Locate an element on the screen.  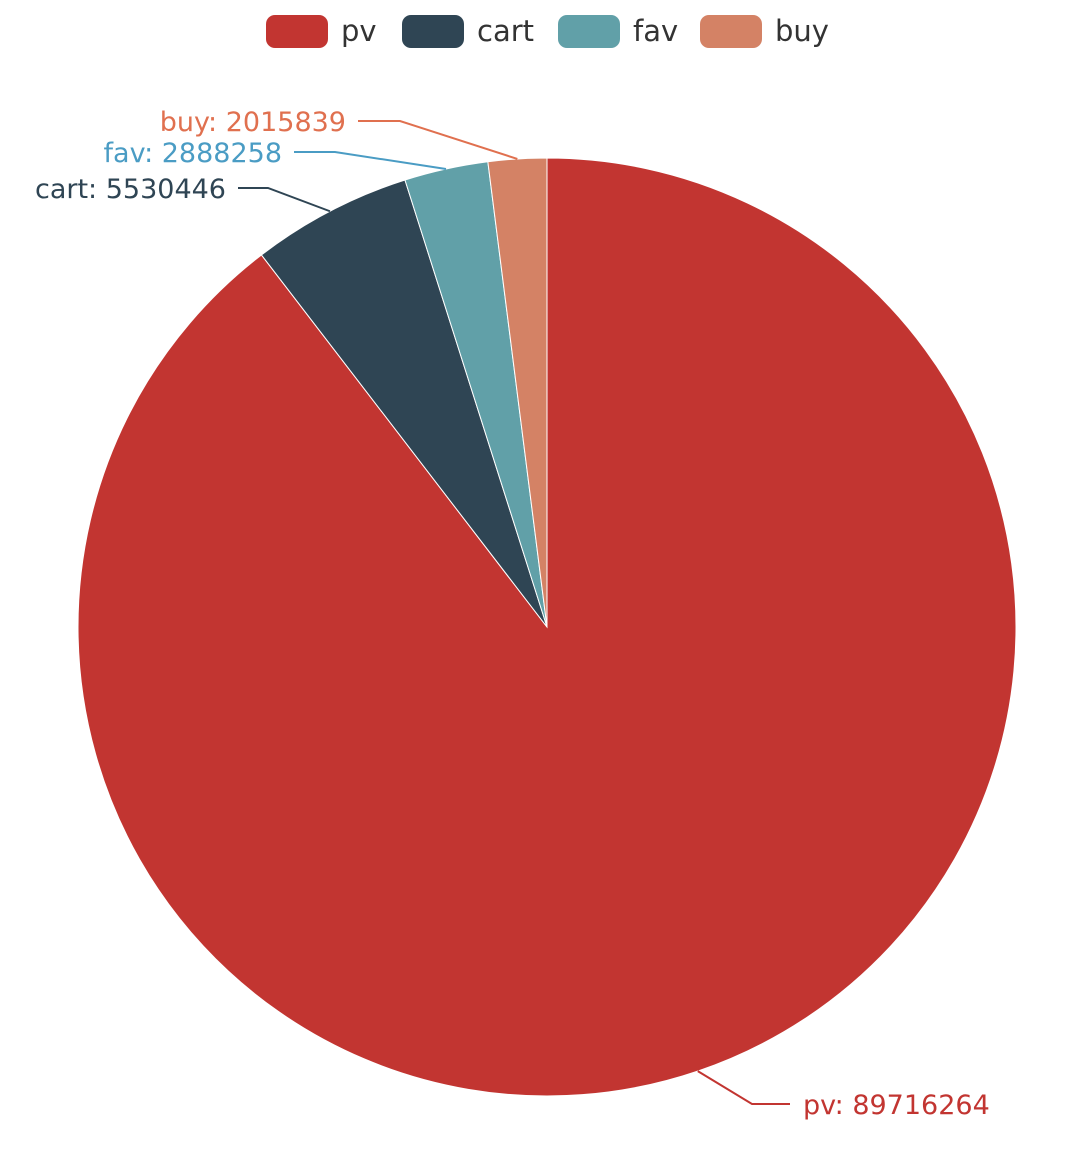
slice-label-buy: buy: 2015839 is located at coordinates (253, 122).